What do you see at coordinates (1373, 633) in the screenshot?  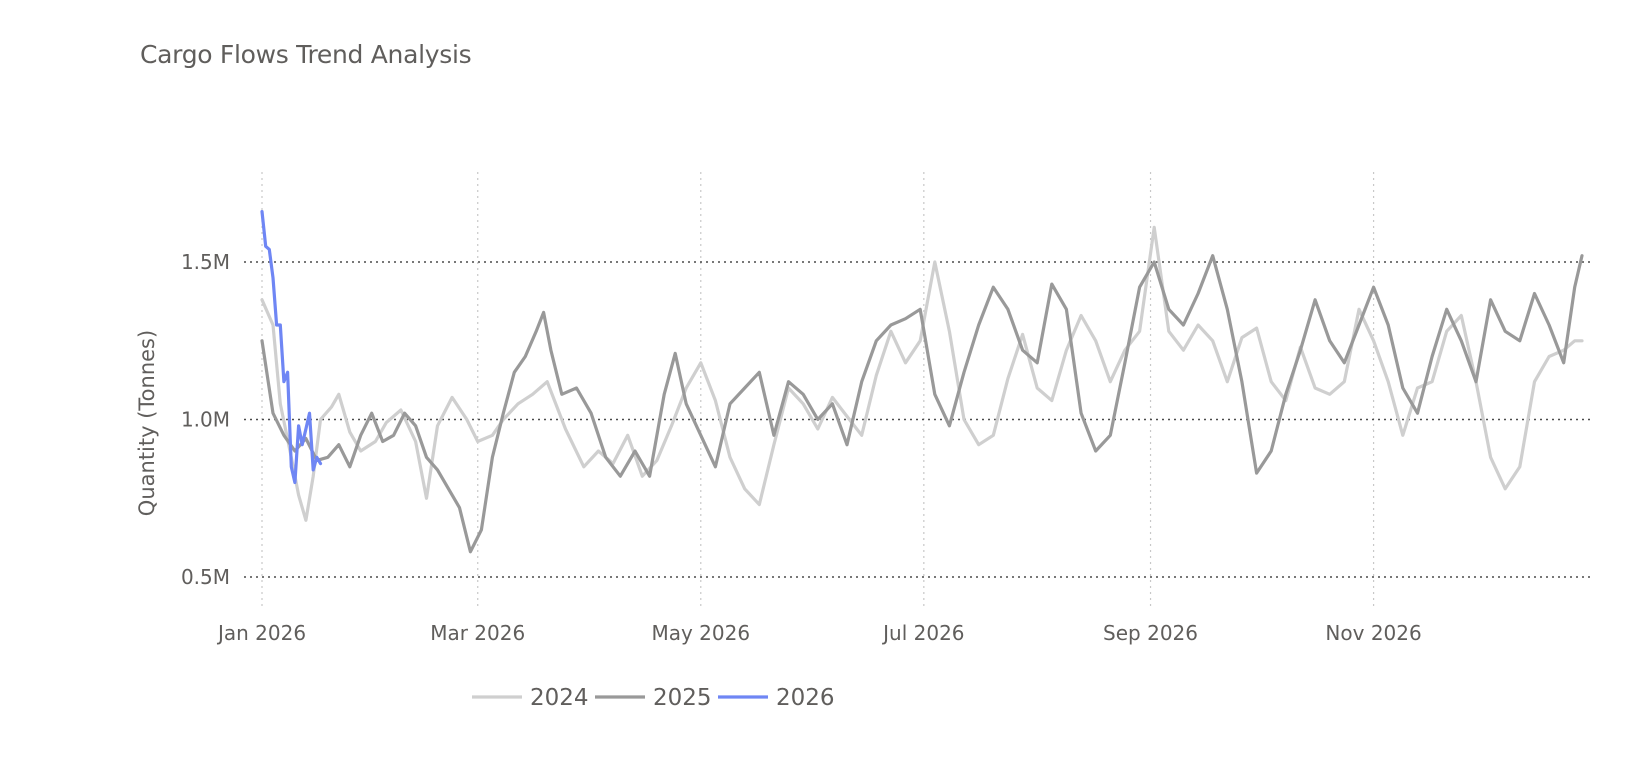 I see `x-tick-label-5: Nov 2026` at bounding box center [1373, 633].